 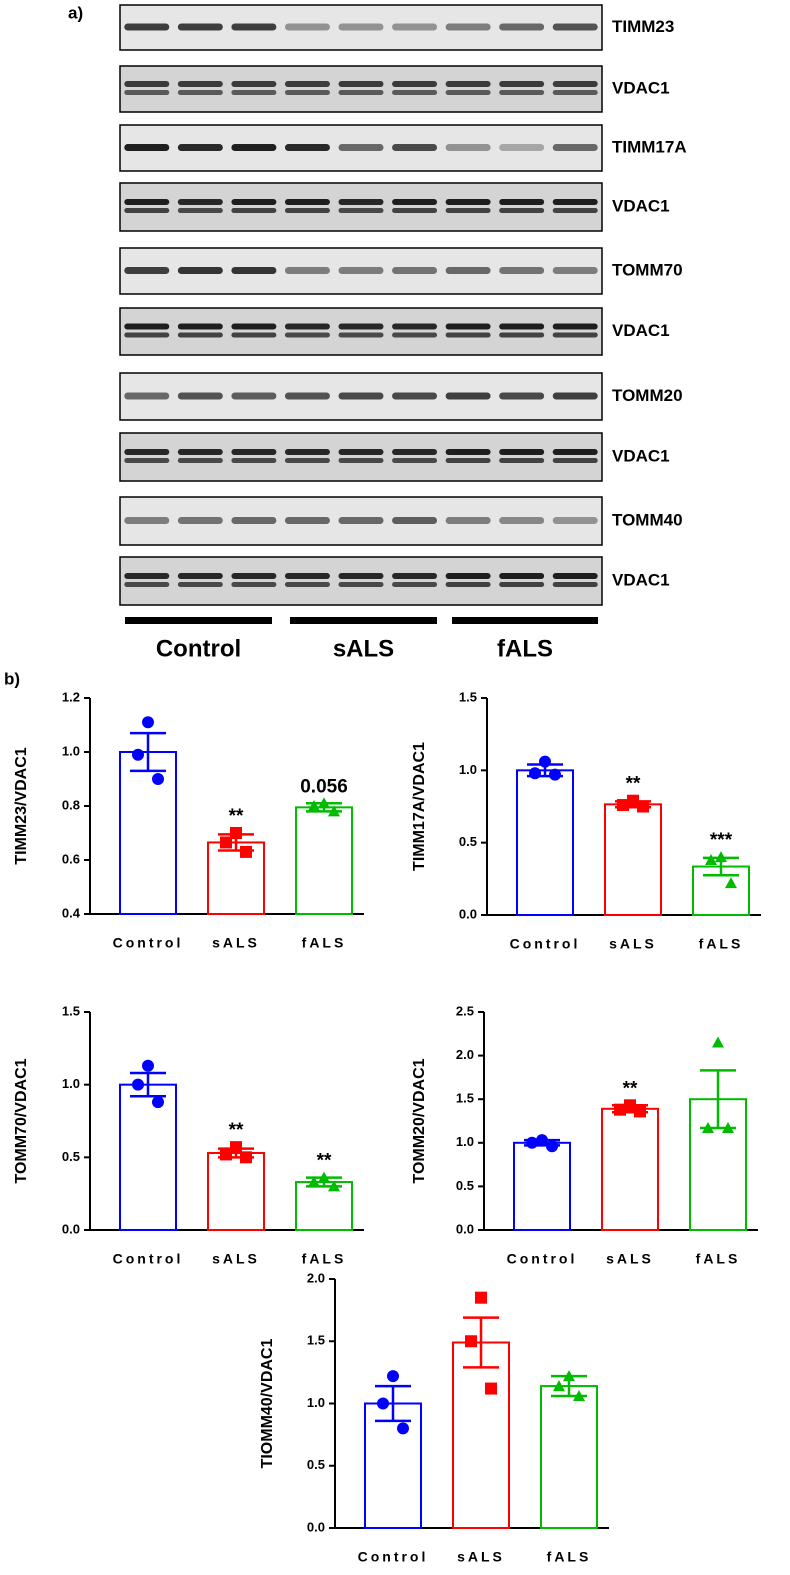 I want to click on blot-frame, so click(x=361, y=89).